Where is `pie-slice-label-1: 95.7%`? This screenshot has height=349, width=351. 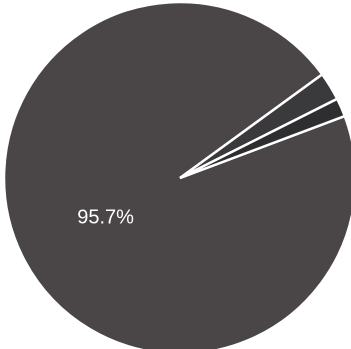 pie-slice-label-1: 95.7% is located at coordinates (105, 217).